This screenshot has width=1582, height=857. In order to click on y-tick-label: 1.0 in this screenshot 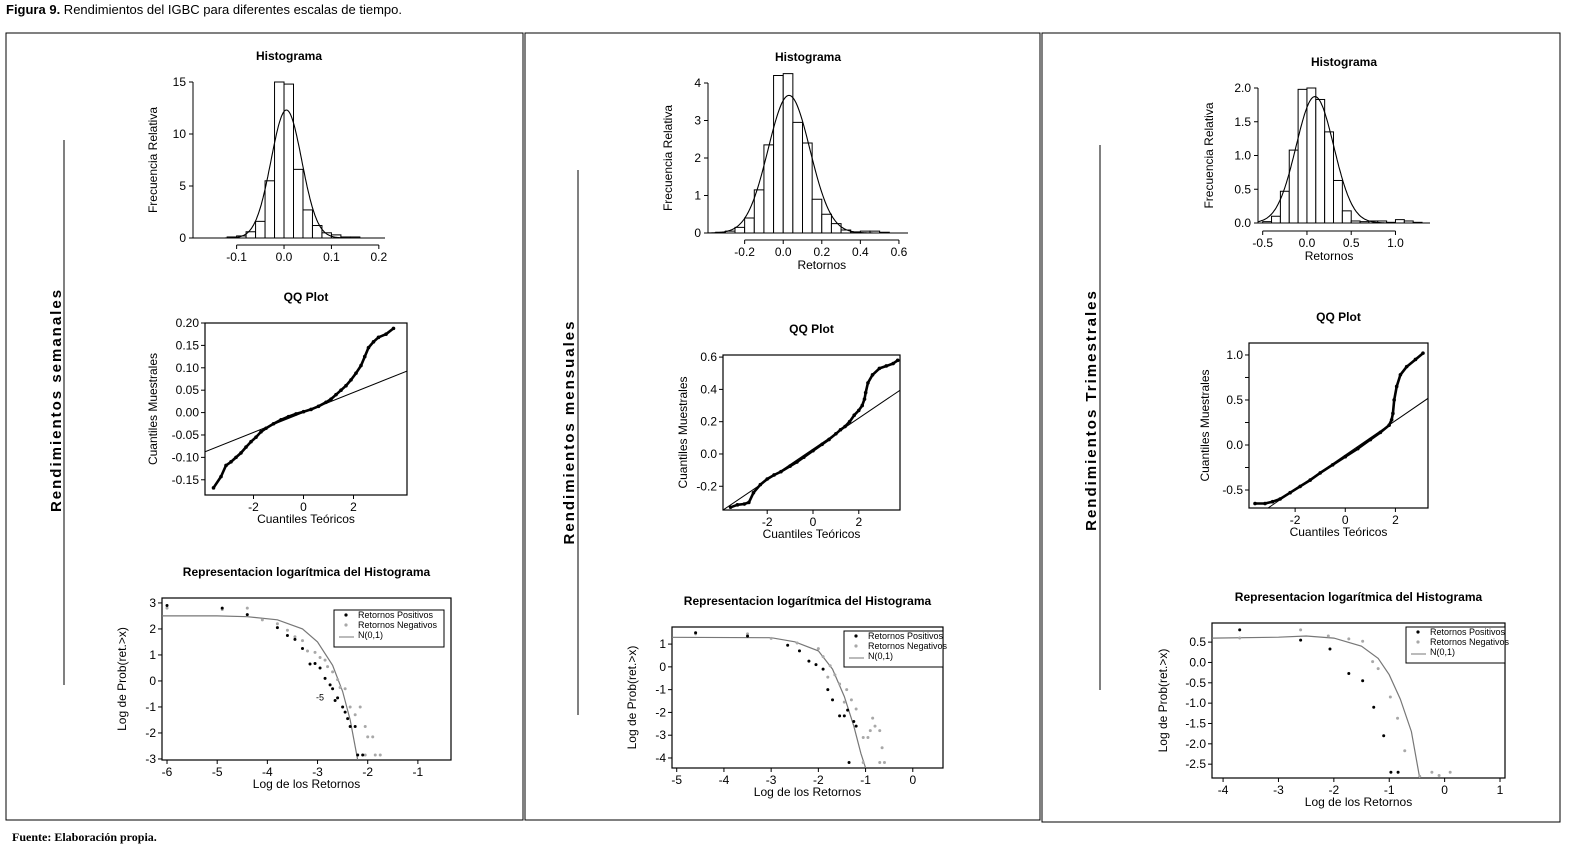, I will do `click(1242, 156)`.